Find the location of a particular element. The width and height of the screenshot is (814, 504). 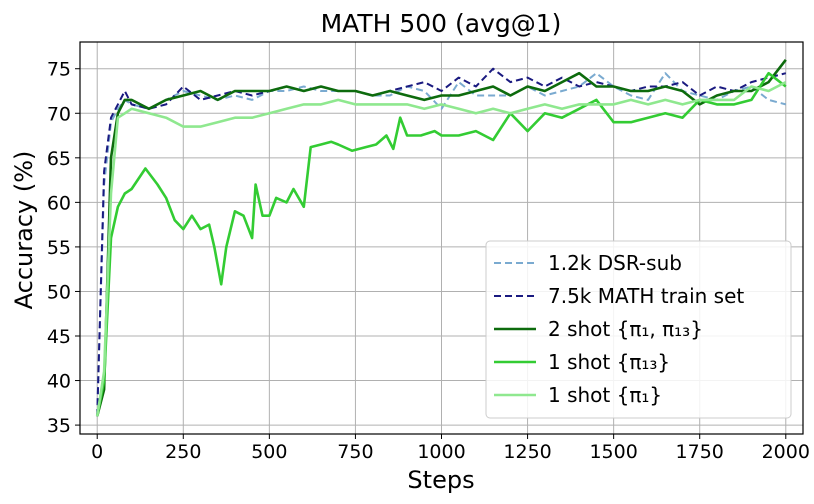

y-tick-label: 75 is located at coordinates (59, 70).